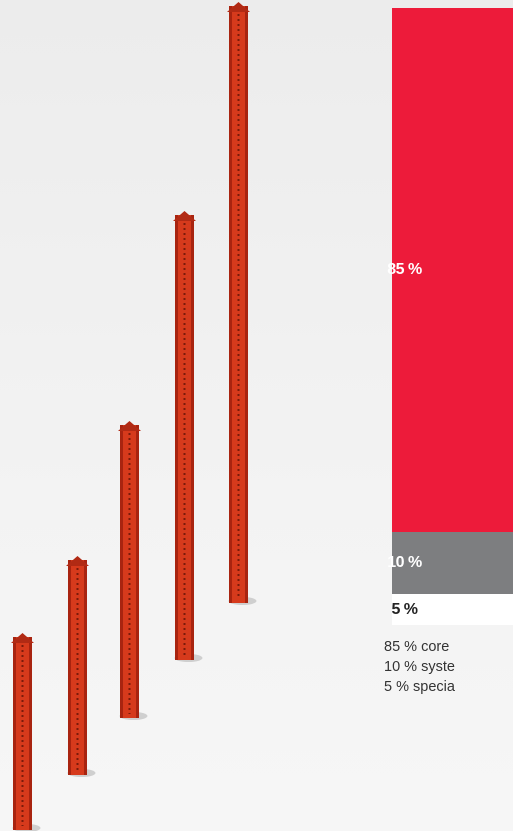  Describe the element at coordinates (419, 687) in the screenshot. I see `legend-item-special: 5 % specia` at that location.